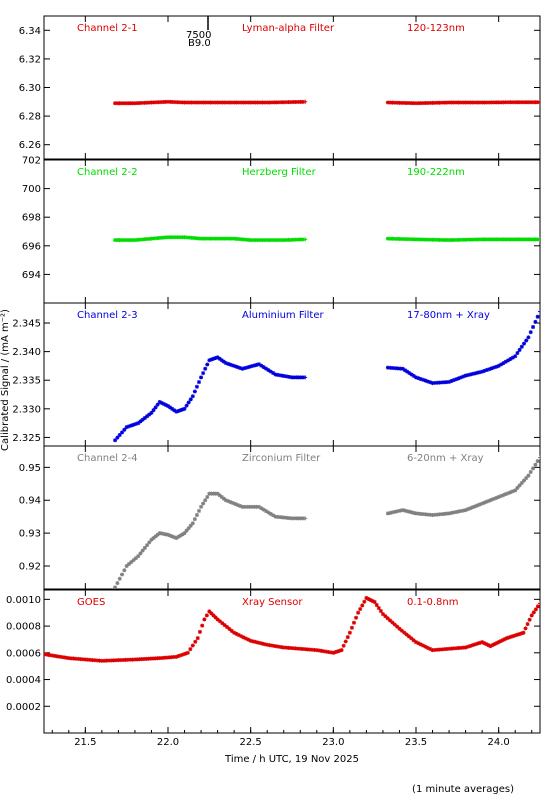 This screenshot has height=800, width=550. What do you see at coordinates (91, 602) in the screenshot?
I see `panel-name-label: GOES` at bounding box center [91, 602].